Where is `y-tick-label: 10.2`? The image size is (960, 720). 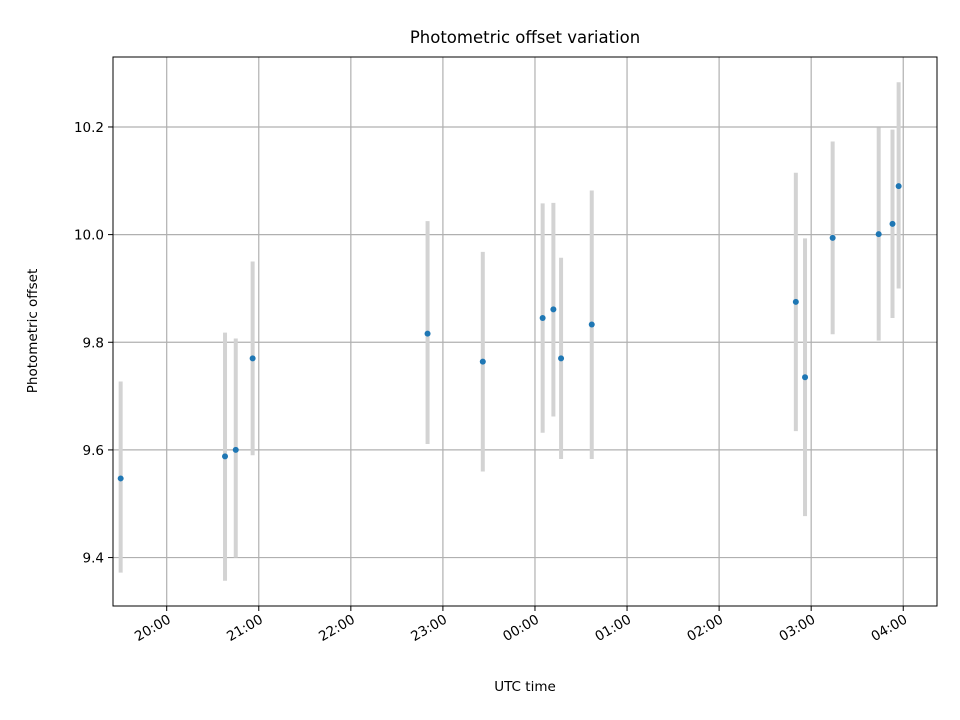
y-tick-label: 10.2 is located at coordinates (89, 128).